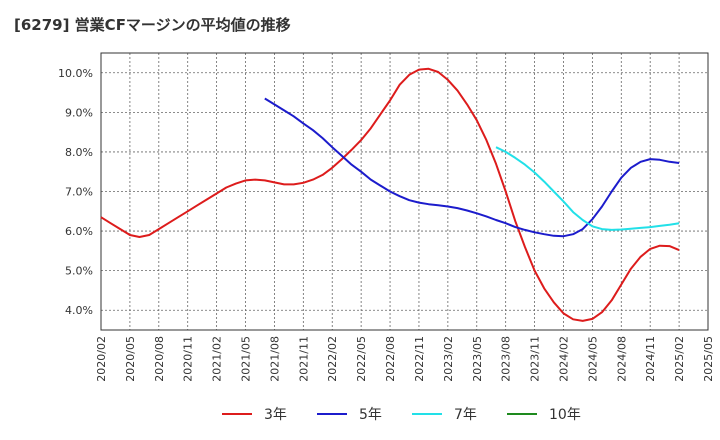 This screenshot has height=440, width=720. I want to click on x-tick-label: 2023/02, so click(448, 359).